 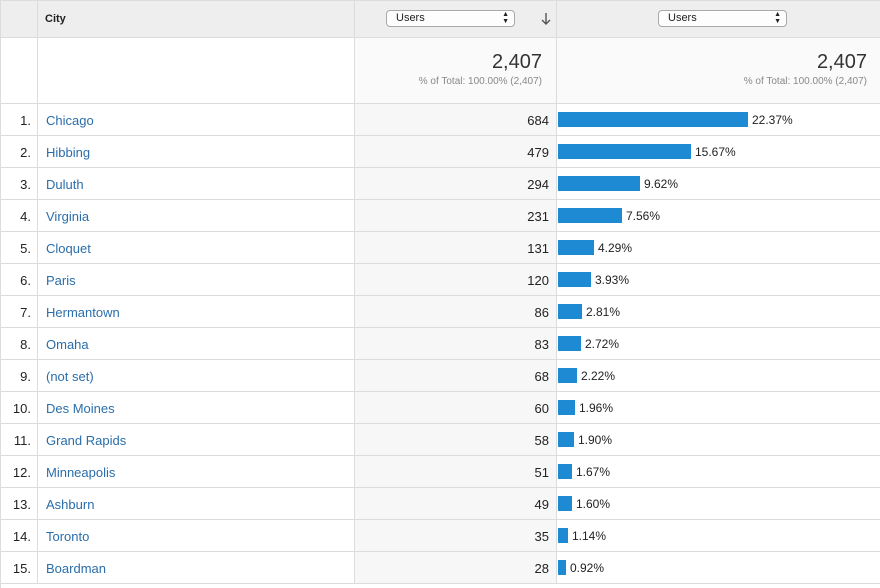 What do you see at coordinates (70, 504) in the screenshot?
I see `city-link: Ashburn` at bounding box center [70, 504].